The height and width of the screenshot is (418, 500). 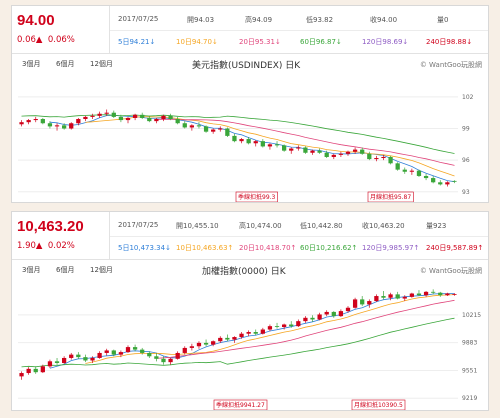 I want to click on change-value: 0.06▲, so click(x=30, y=40).